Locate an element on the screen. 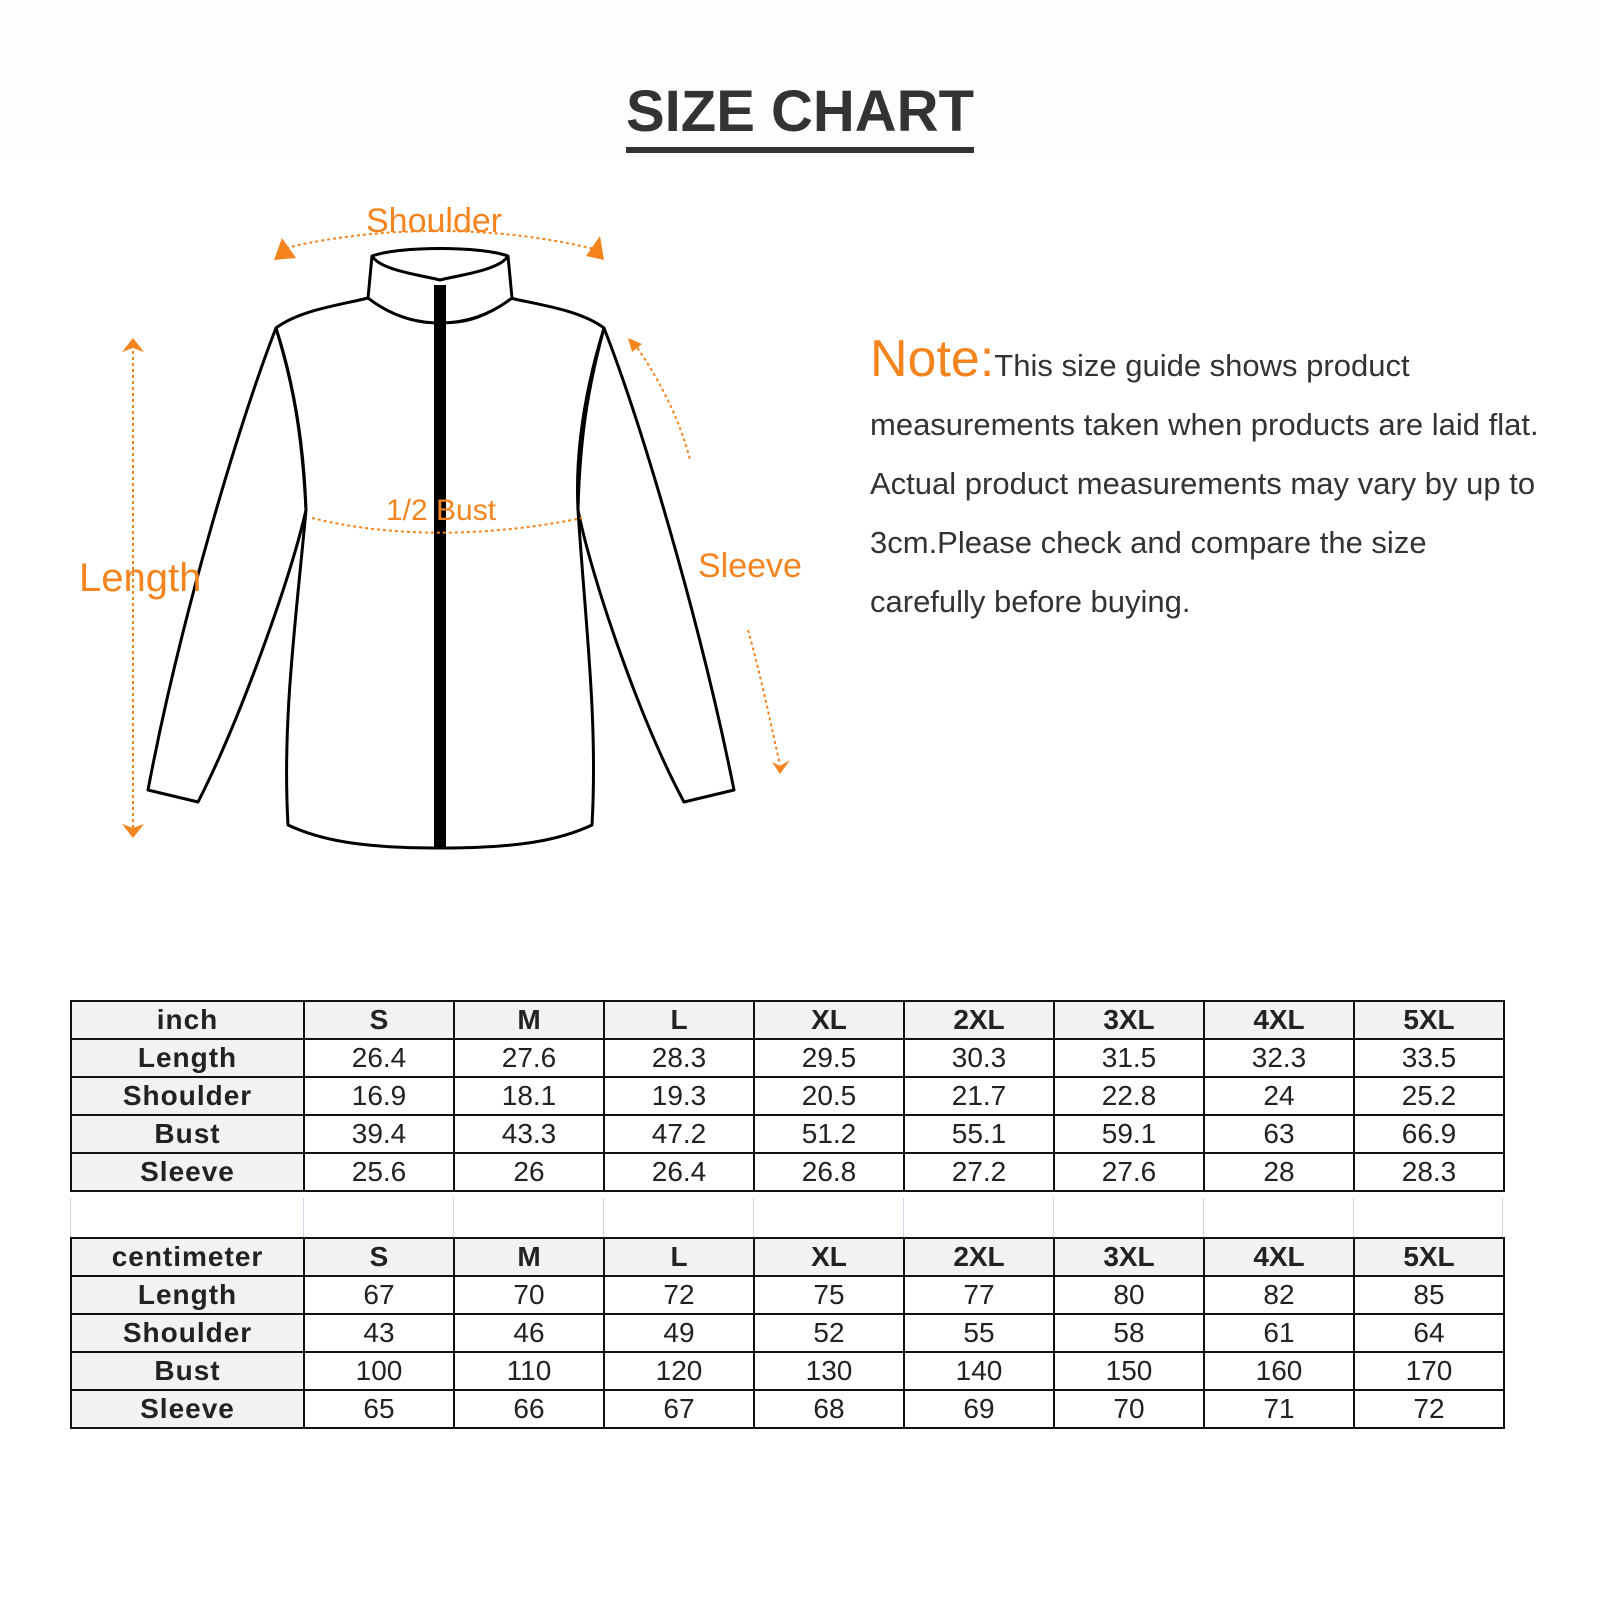 This screenshot has width=1600, height=1600. title-text: SIZE CHART is located at coordinates (800, 117).